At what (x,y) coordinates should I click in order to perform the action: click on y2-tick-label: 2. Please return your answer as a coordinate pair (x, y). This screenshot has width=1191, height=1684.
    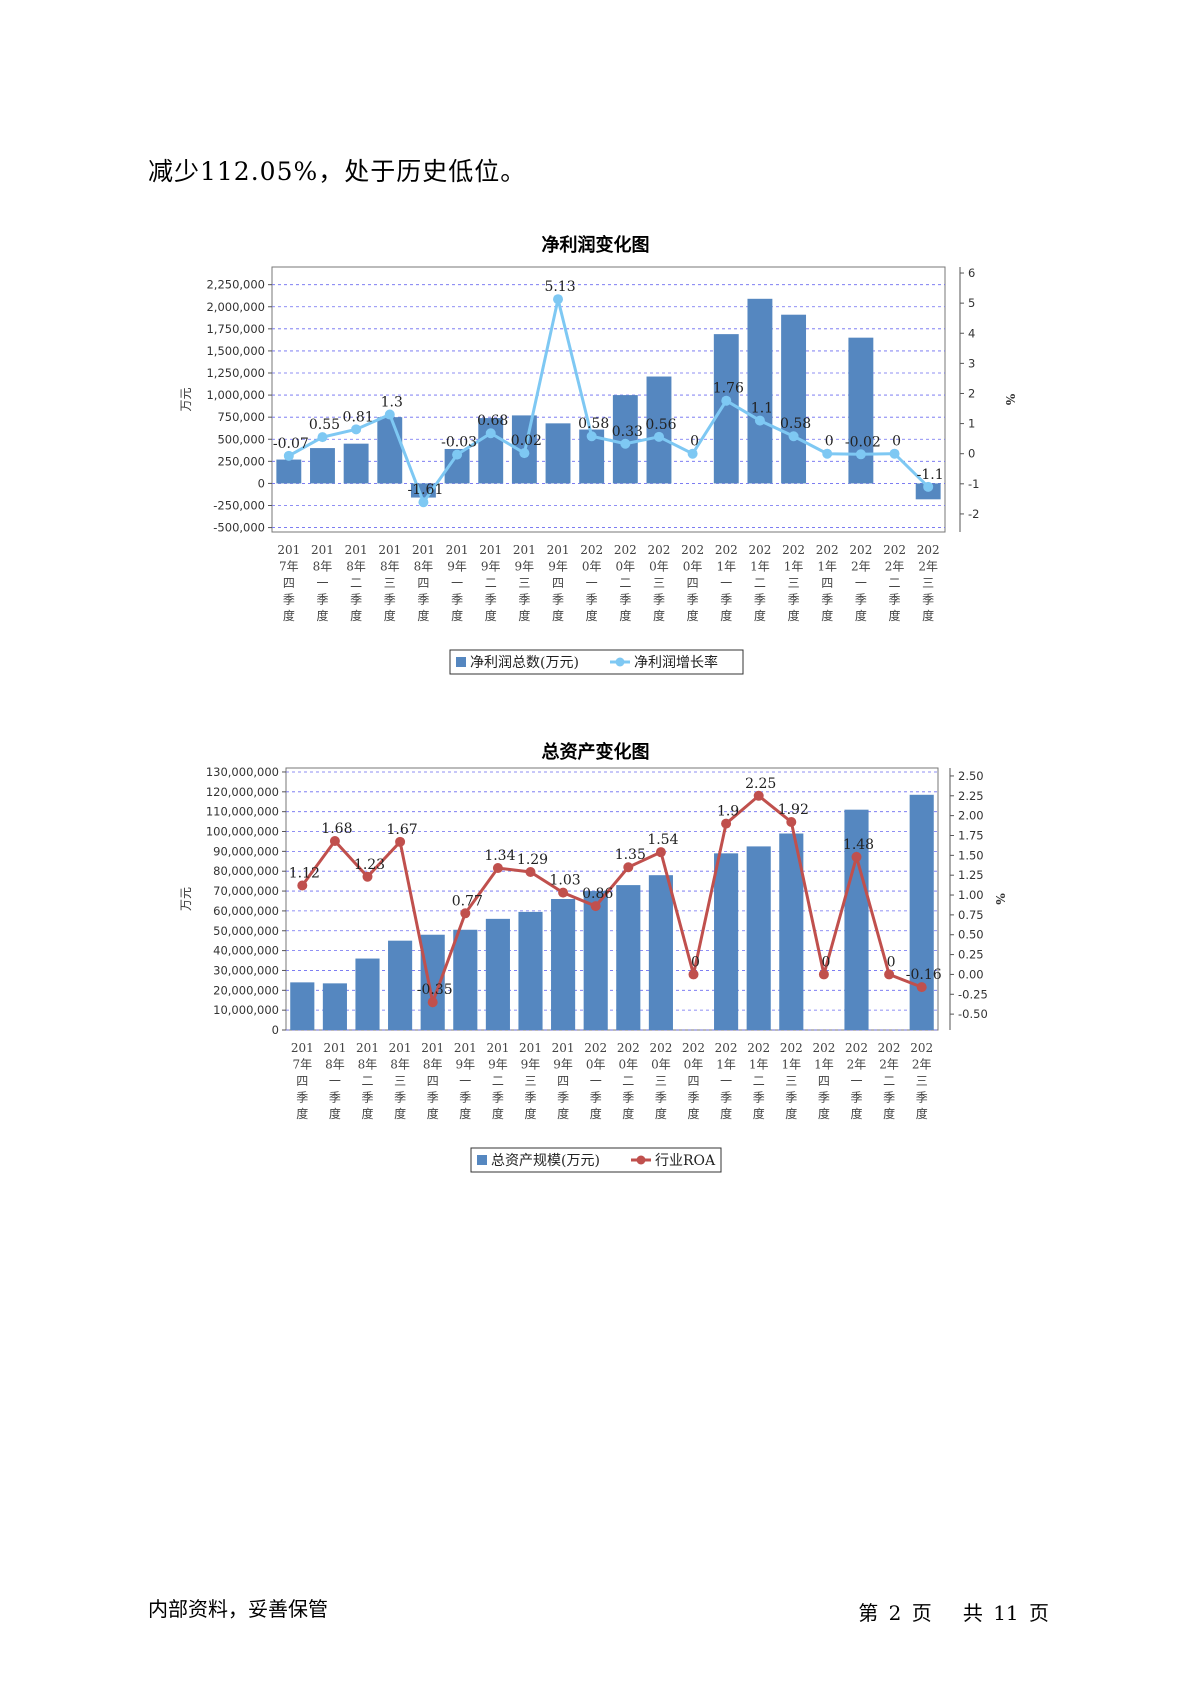
    Looking at the image, I should click on (971, 393).